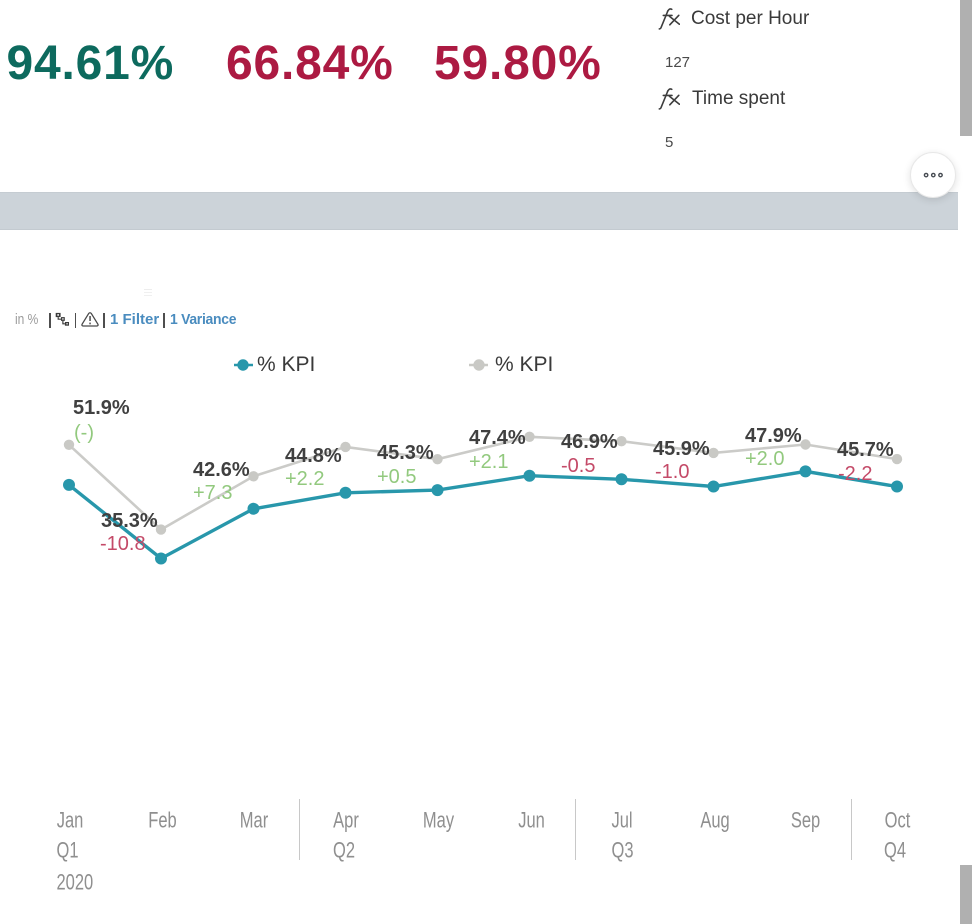  What do you see at coordinates (578, 466) in the screenshot?
I see `svg-text: -0.5` at bounding box center [578, 466].